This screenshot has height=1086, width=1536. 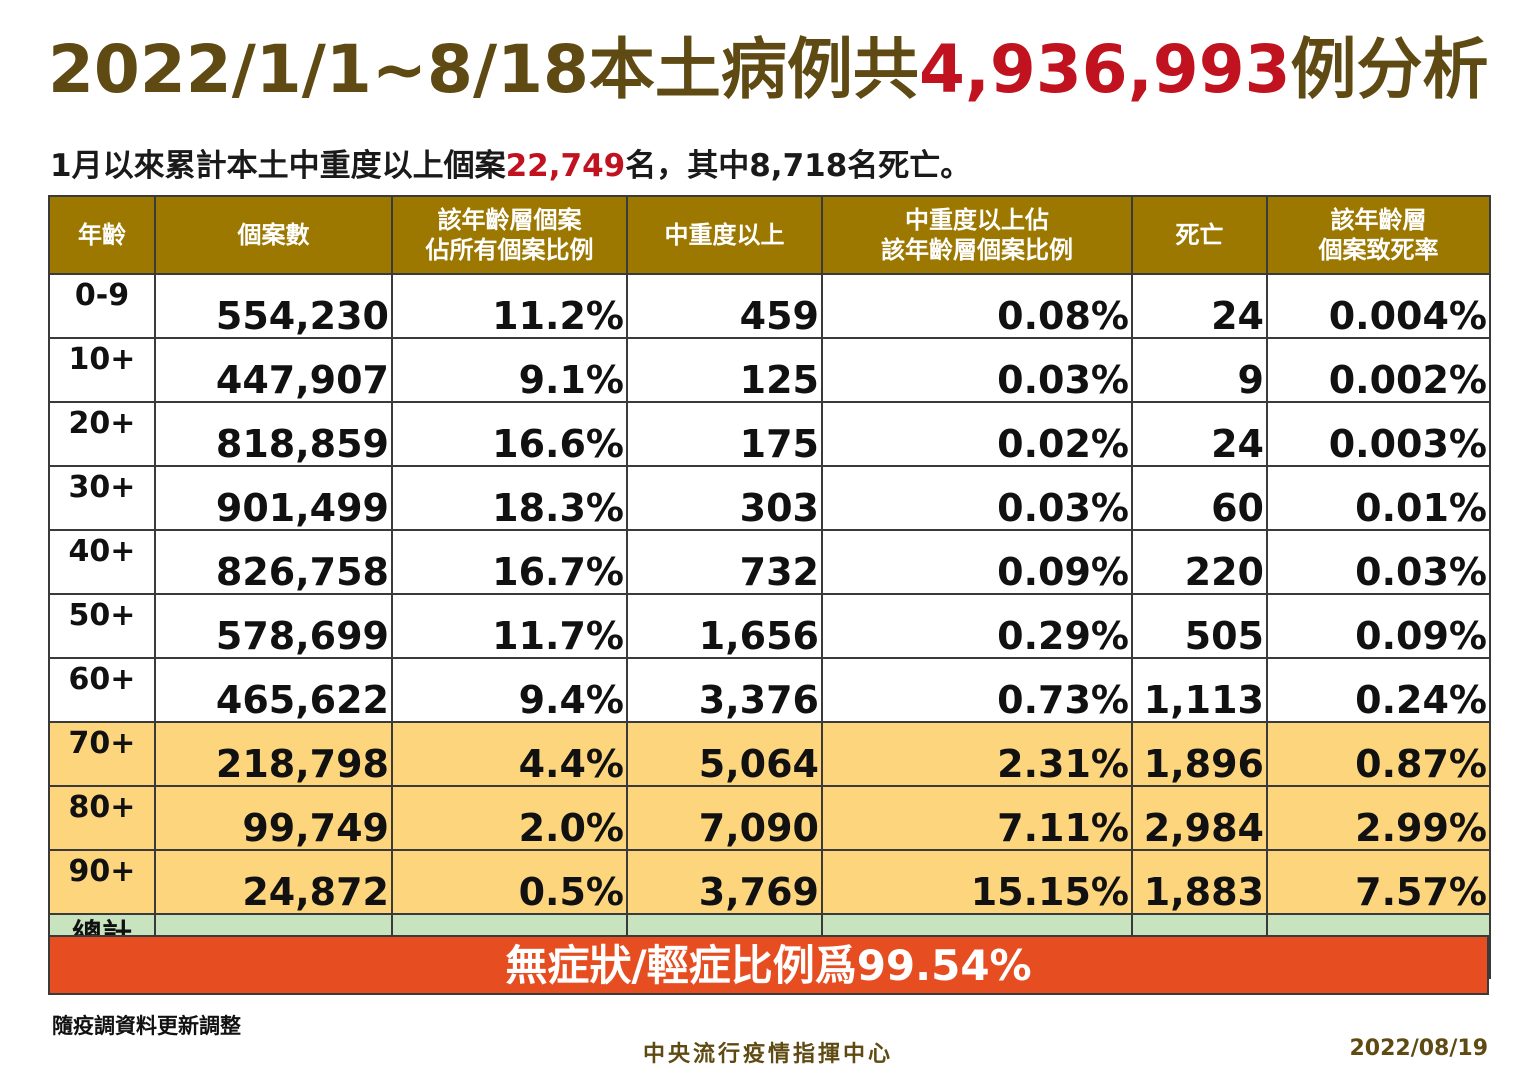 I want to click on header-severe-ratio: 中重度以上佔 該年齡層個案比例, so click(x=977, y=235).